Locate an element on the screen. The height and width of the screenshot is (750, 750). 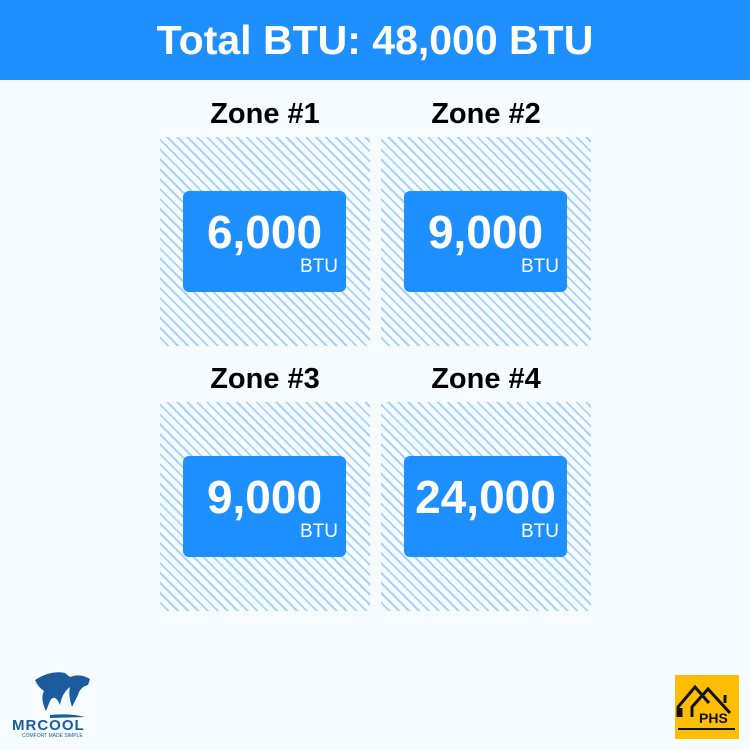
zone-1-value: 6,000 is located at coordinates (264, 232).